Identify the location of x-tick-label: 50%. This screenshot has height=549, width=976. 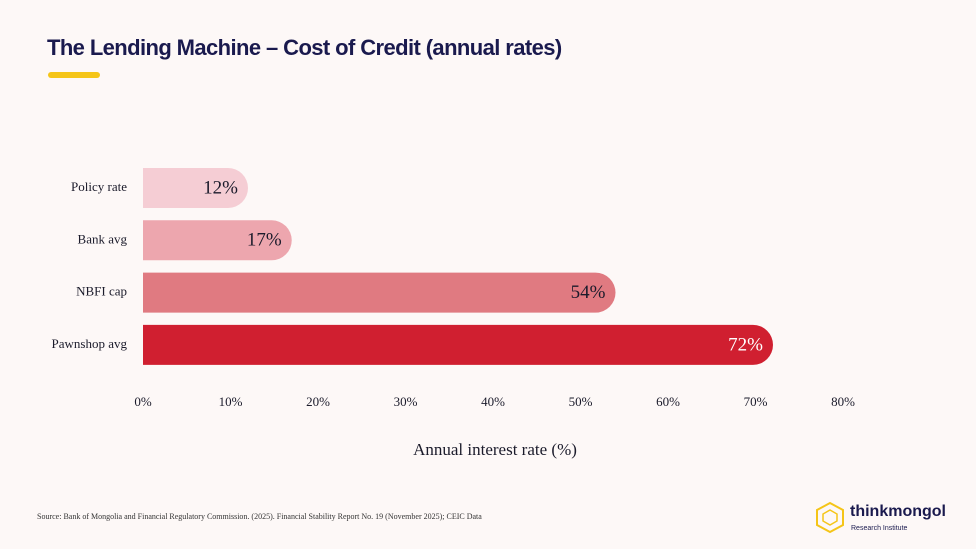
(581, 401).